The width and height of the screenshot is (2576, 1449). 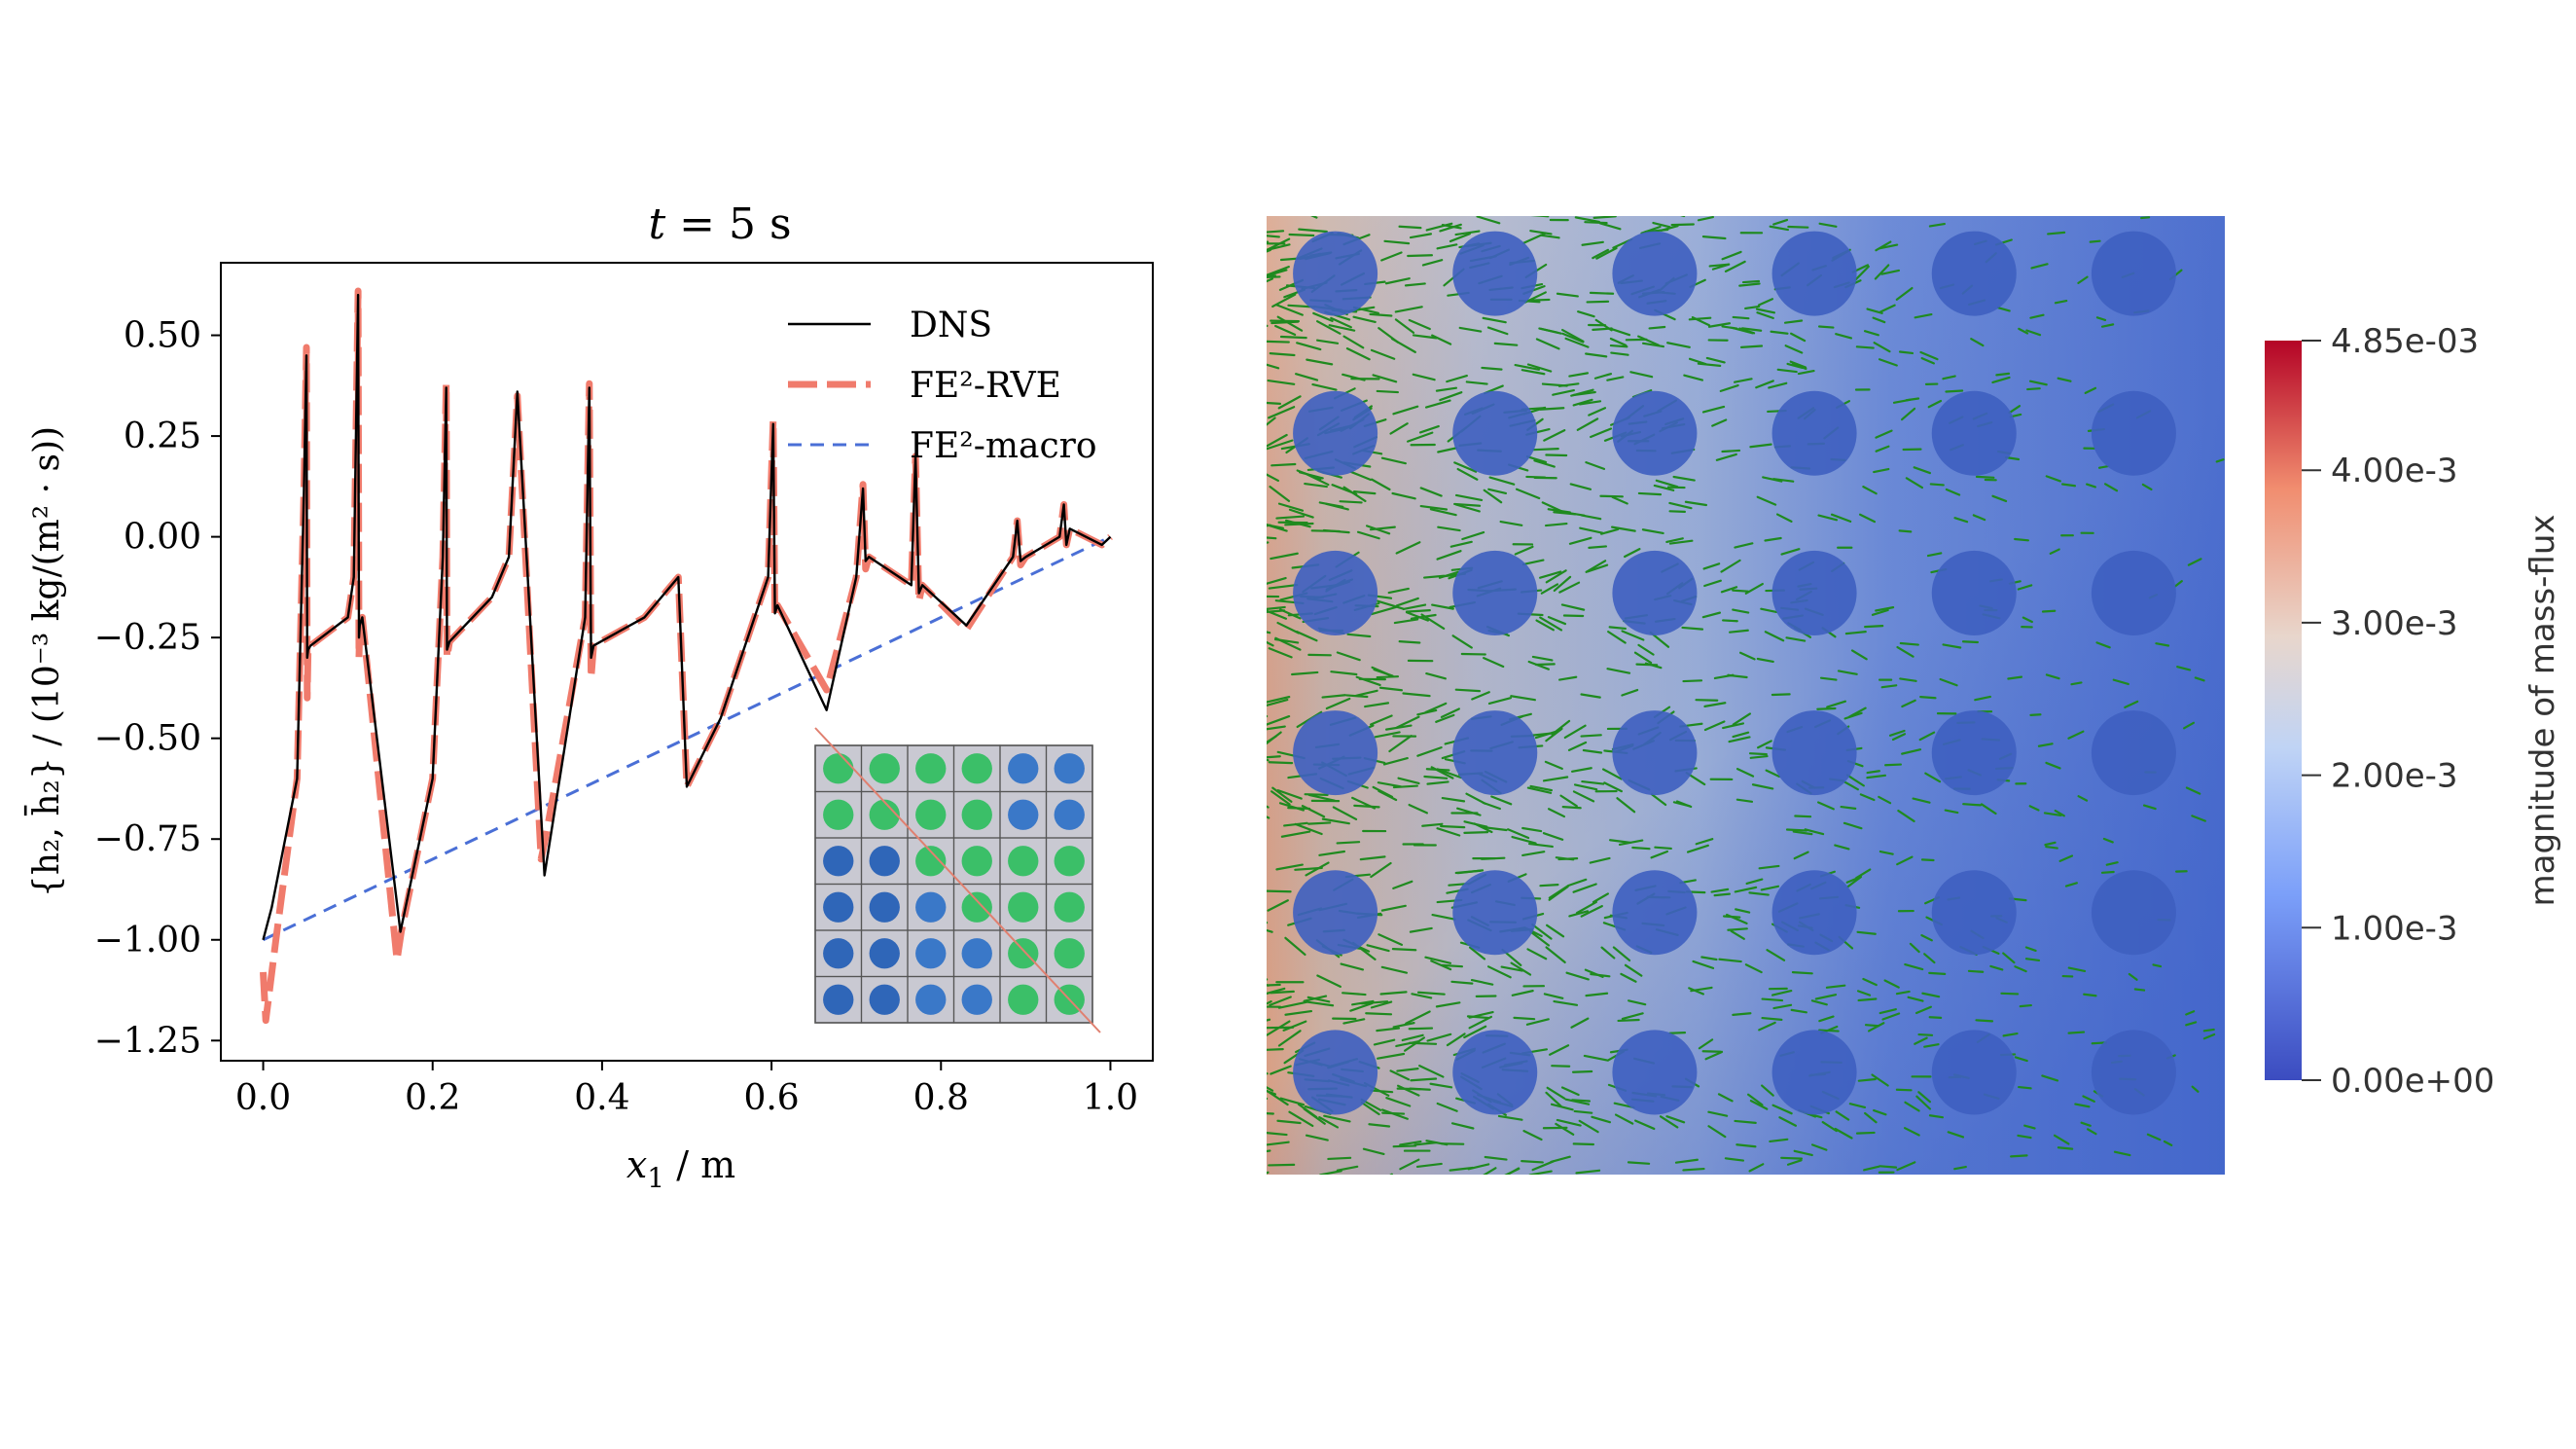 I want to click on series-dns, so click(x=687, y=617).